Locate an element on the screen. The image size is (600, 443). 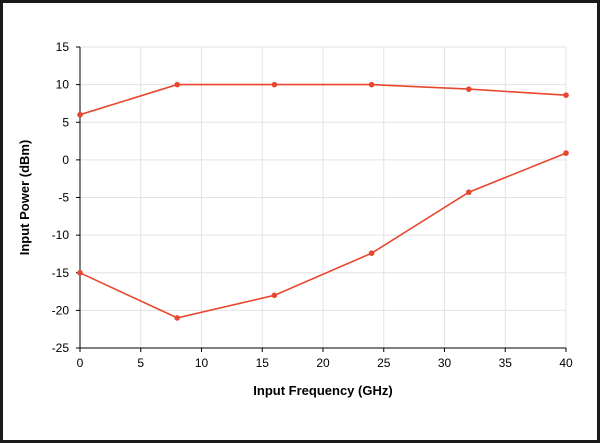
y-tick-label: -10 is located at coordinates (61, 235).